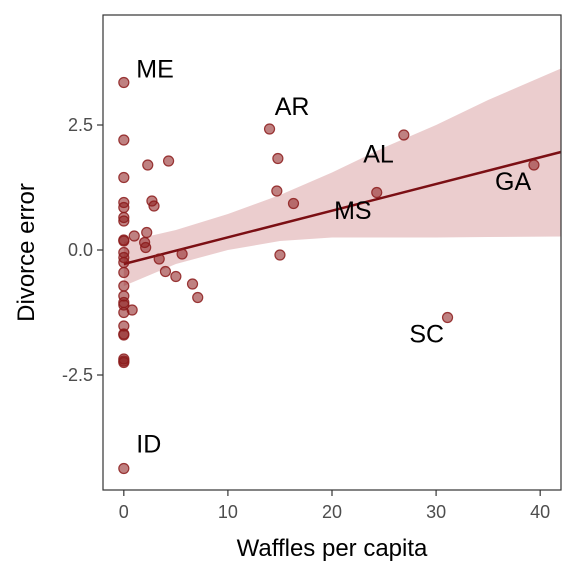  I want to click on point-label: ME, so click(155, 70).